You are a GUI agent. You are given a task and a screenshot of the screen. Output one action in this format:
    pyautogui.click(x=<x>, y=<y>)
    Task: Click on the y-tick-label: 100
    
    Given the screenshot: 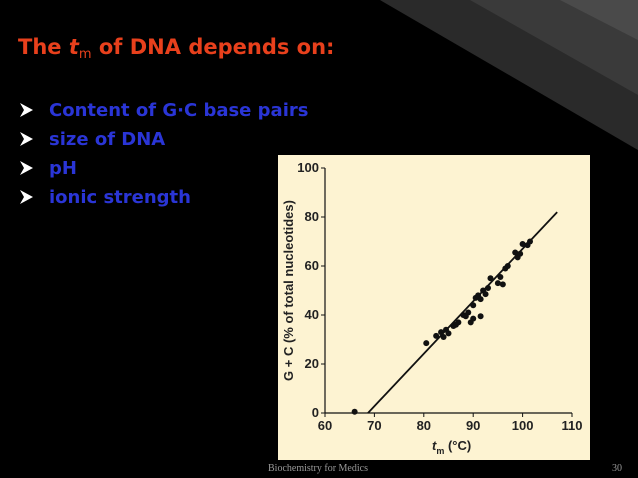 What is the action you would take?
    pyautogui.click(x=308, y=167)
    